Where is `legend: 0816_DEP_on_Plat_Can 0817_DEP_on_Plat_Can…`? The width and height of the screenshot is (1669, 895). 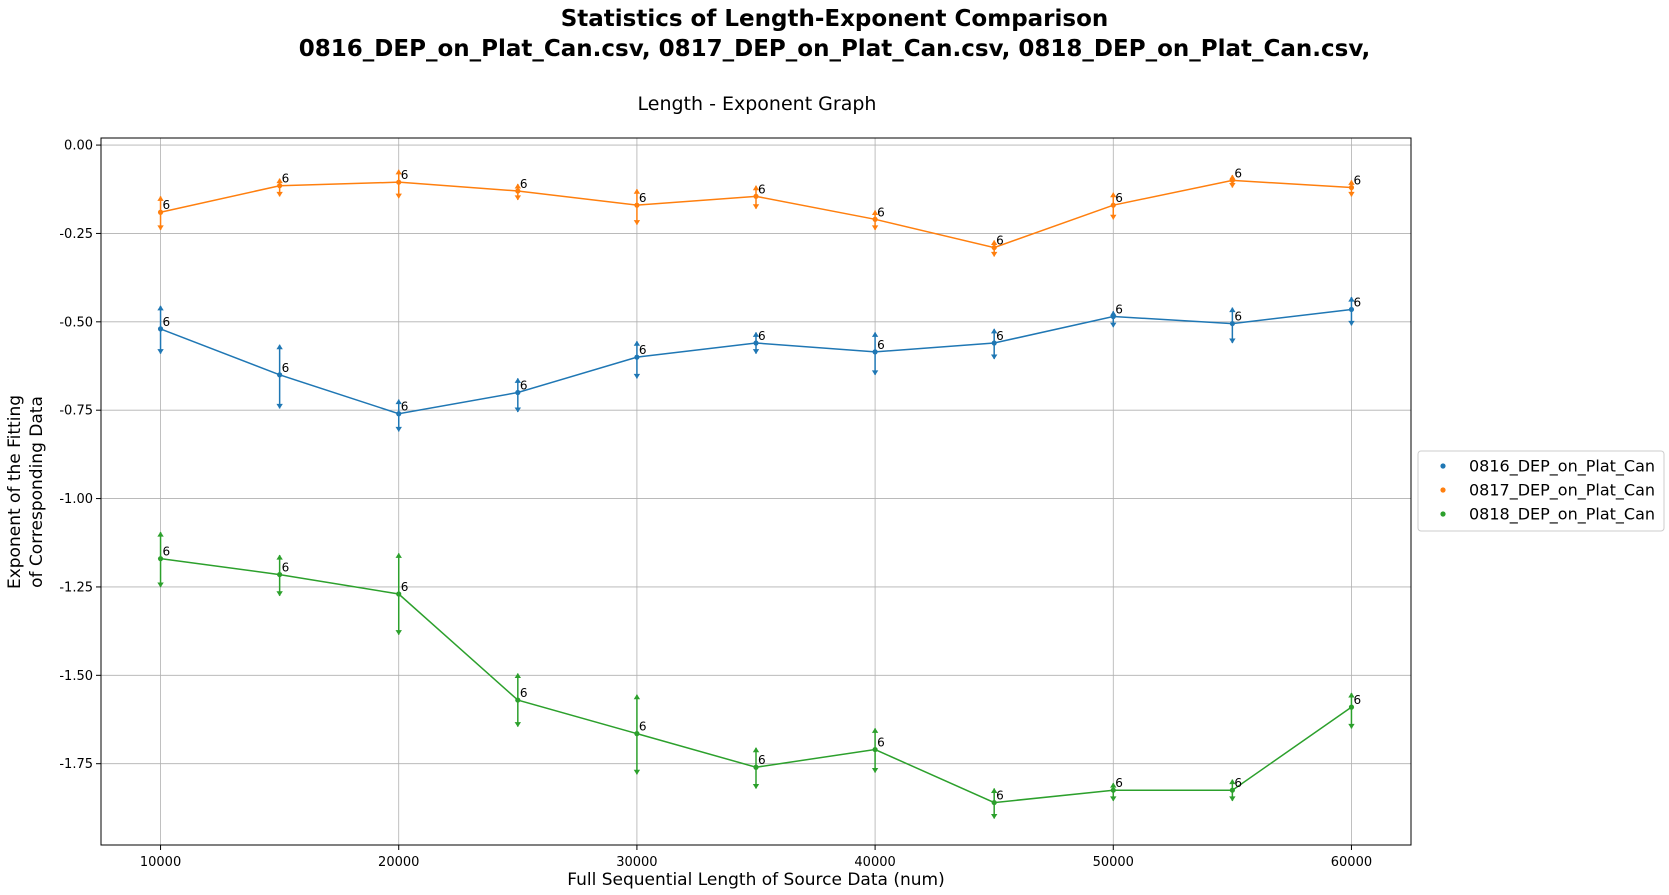 legend: 0816_DEP_on_Plat_Can 0817_DEP_on_Plat_Can… is located at coordinates (1541, 491).